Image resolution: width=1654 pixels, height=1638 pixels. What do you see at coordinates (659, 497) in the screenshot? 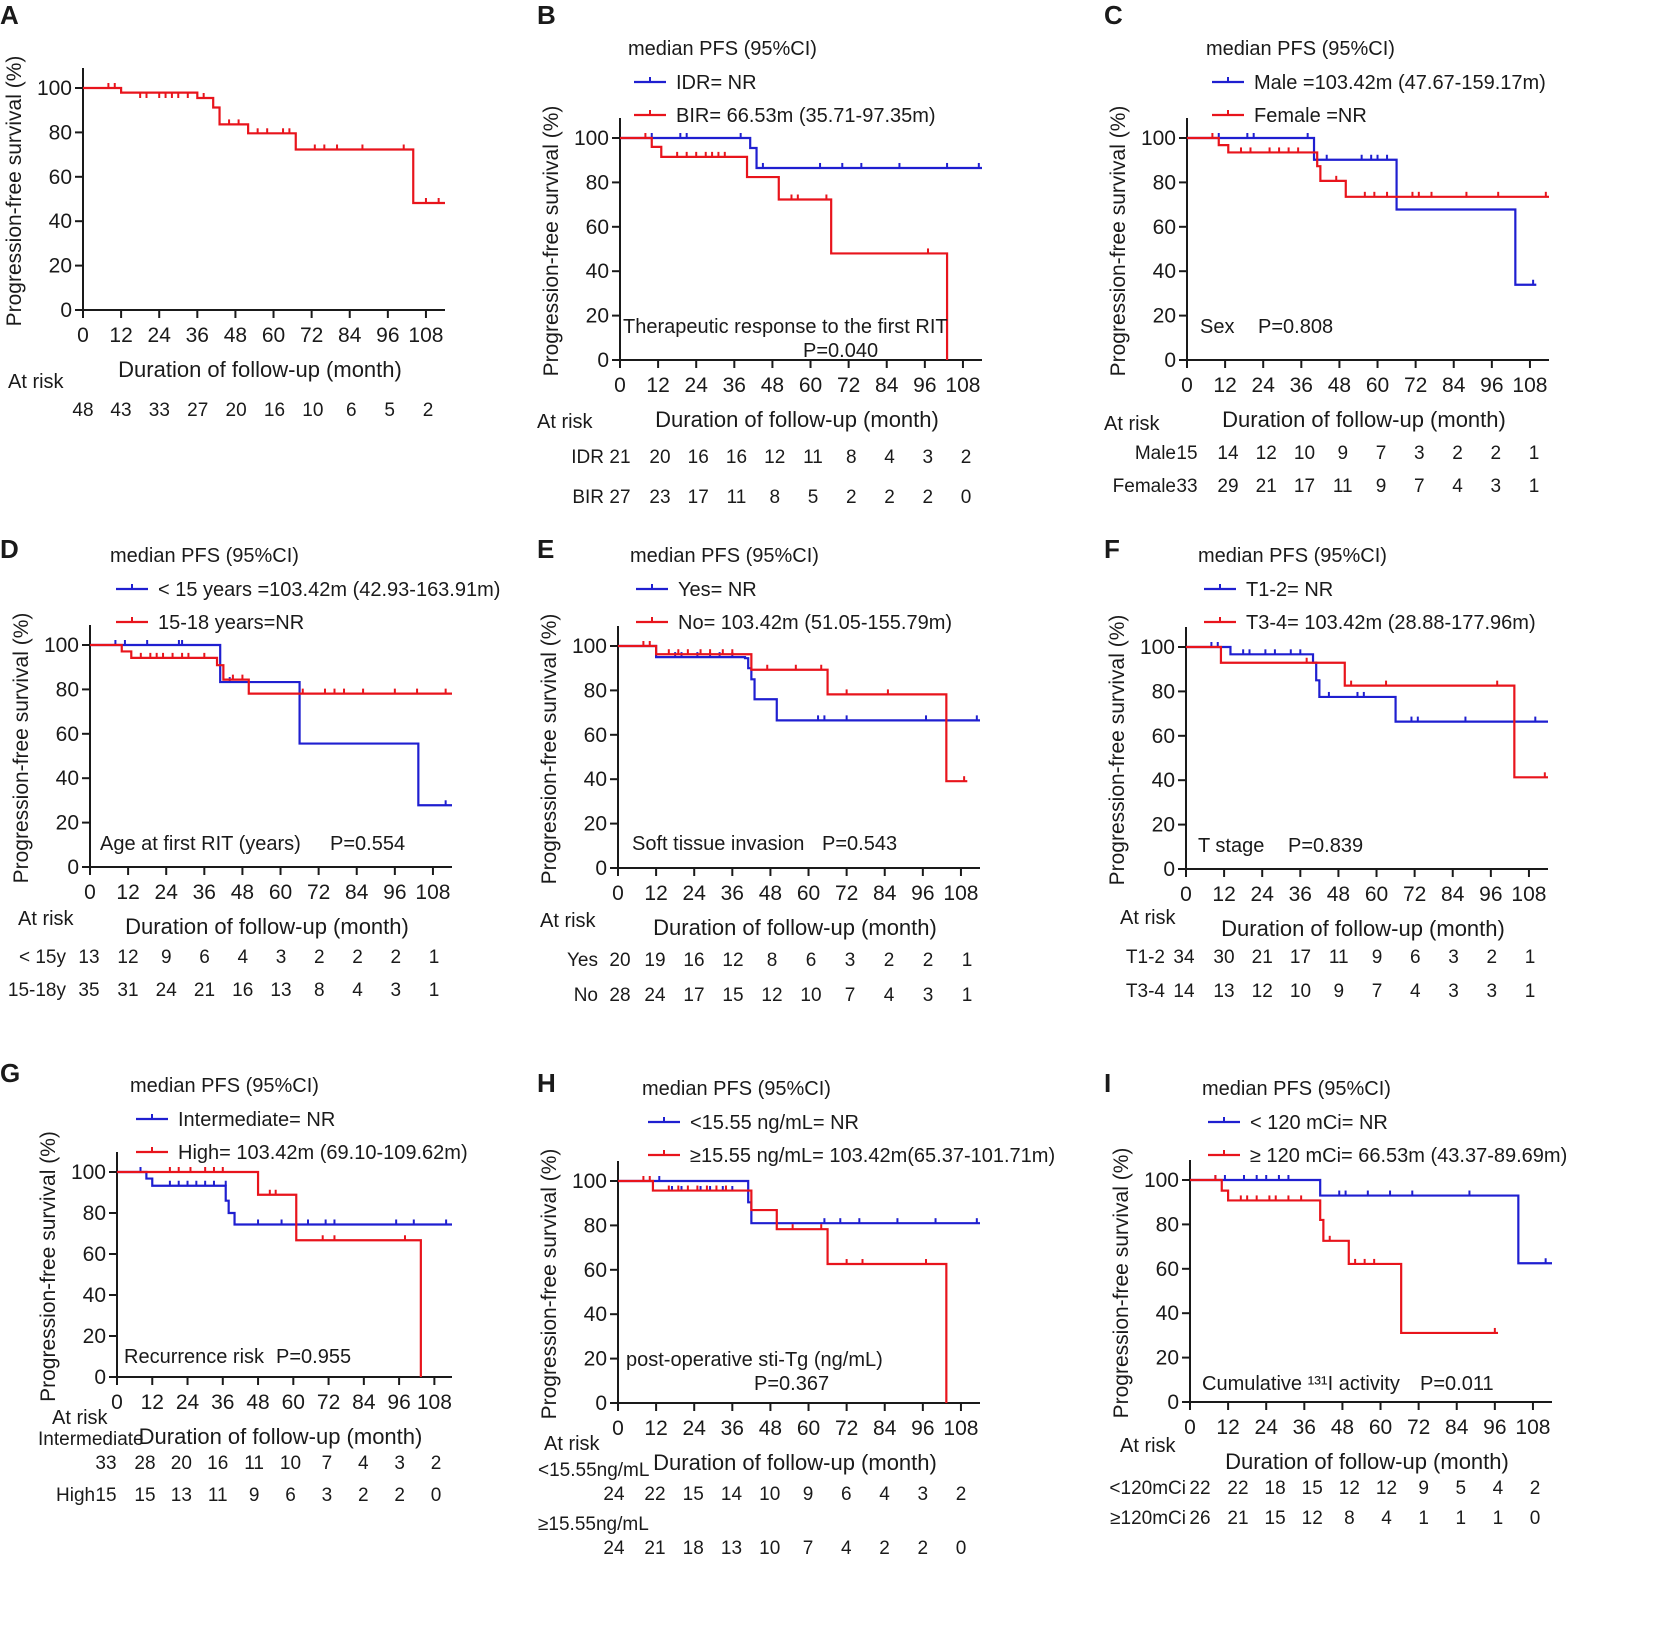
I see `at-risk-count: 23` at bounding box center [659, 497].